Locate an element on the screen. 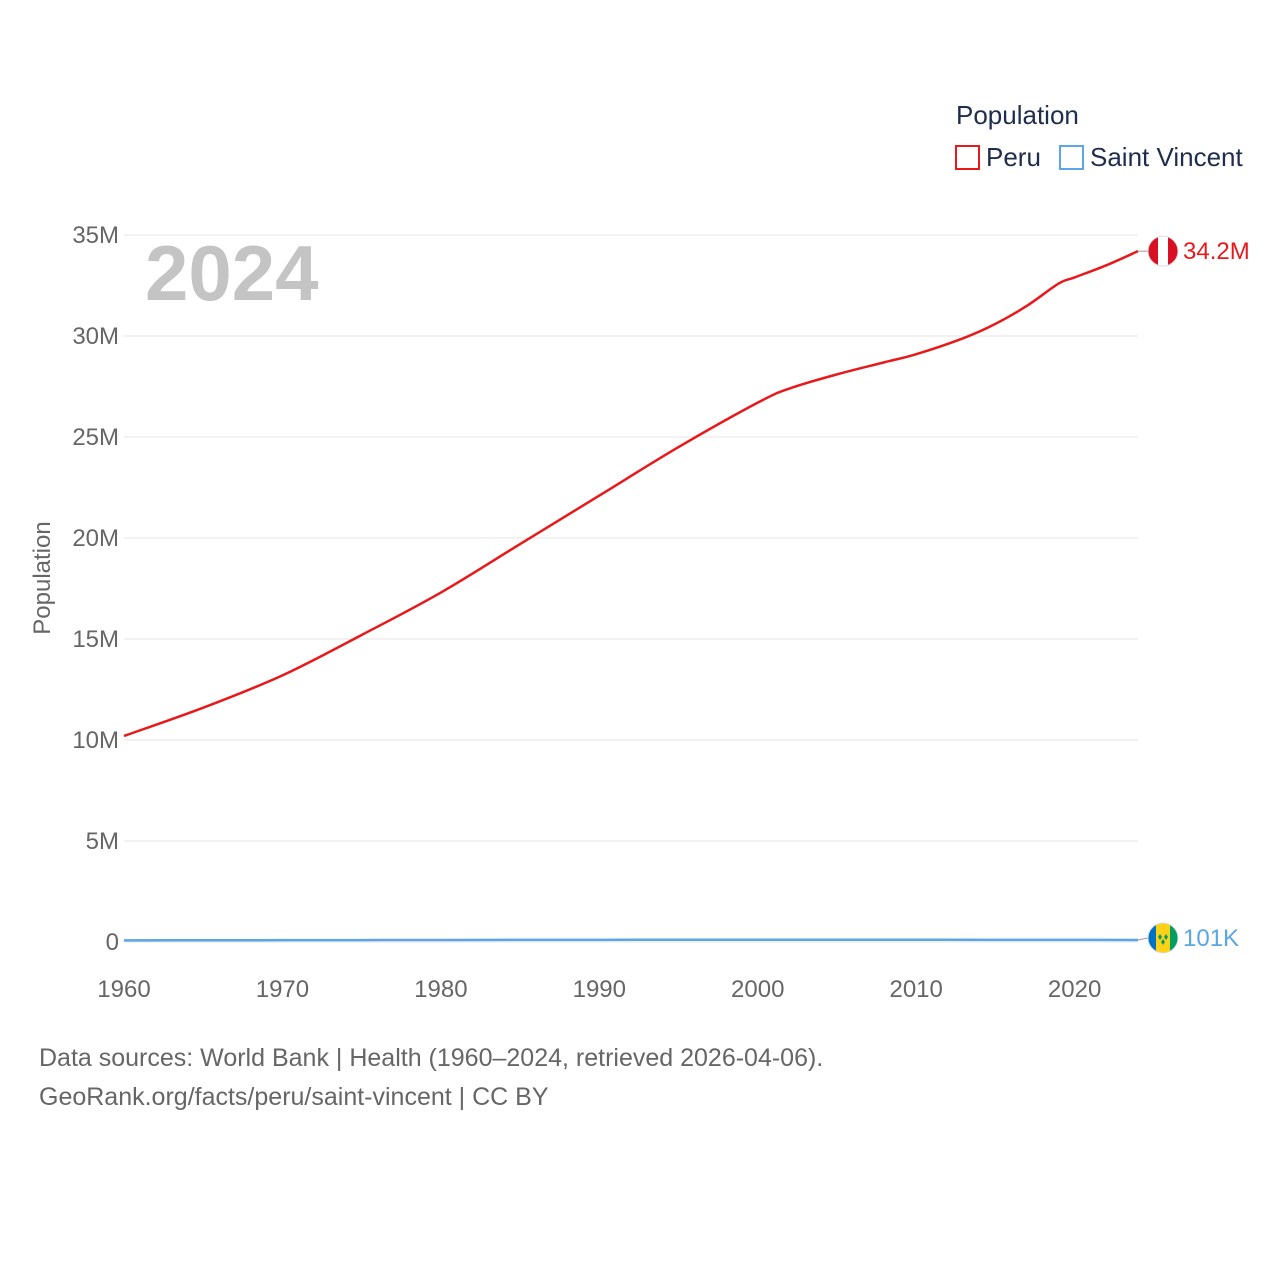  y-tick-label: 30M is located at coordinates (95, 336).